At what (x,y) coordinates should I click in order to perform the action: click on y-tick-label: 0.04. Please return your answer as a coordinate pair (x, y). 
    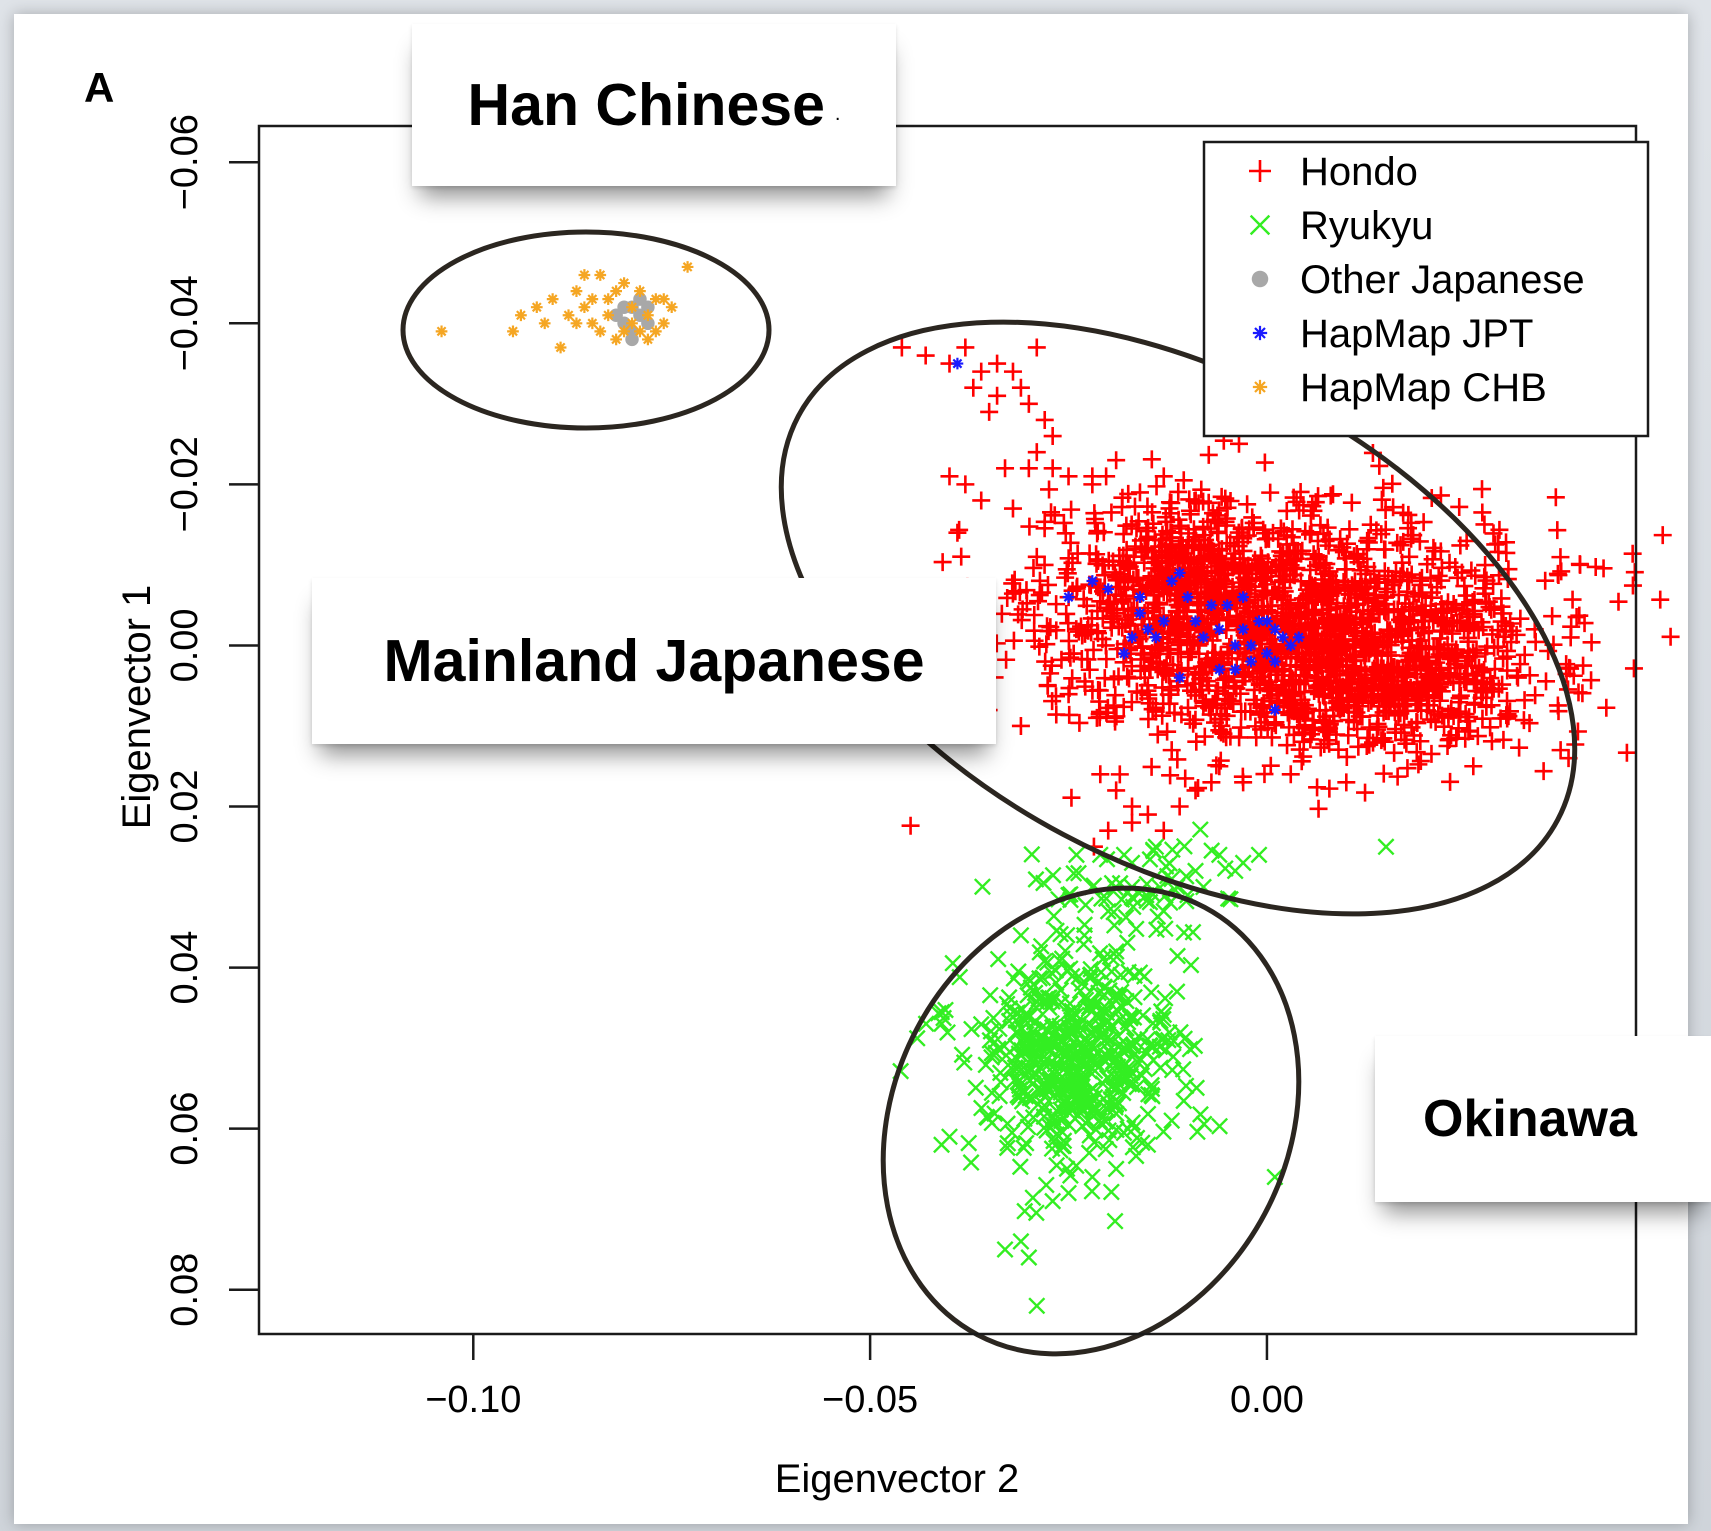
    Looking at the image, I should click on (185, 968).